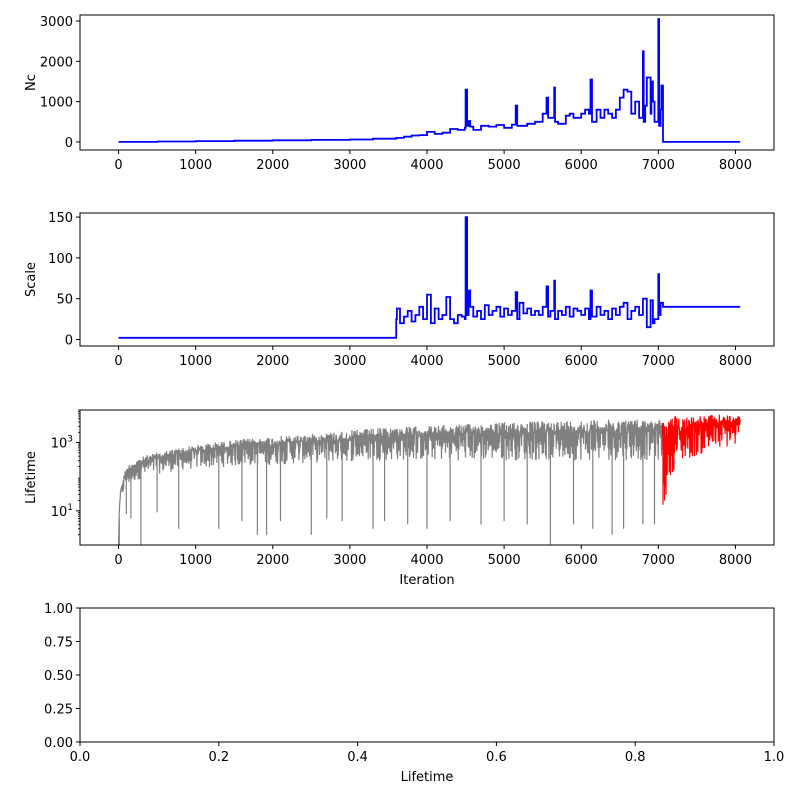 The height and width of the screenshot is (800, 800). Describe the element at coordinates (774, 757) in the screenshot. I see `x-tick-label: 1.0` at that location.